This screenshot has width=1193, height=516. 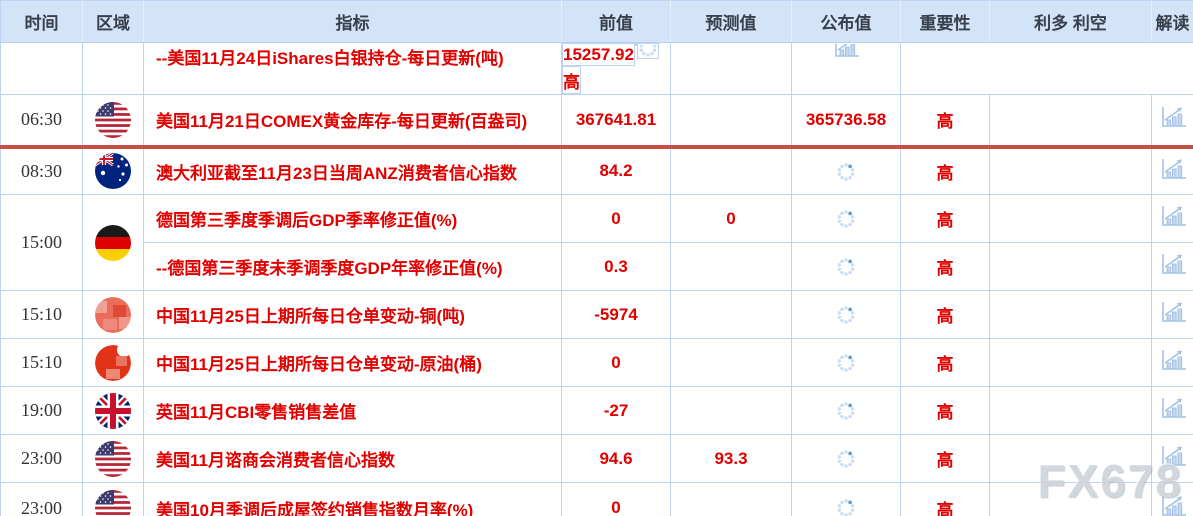 I want to click on indicator-cell: 澳大利亚截至11月23日当周ANZ消费者信心指数, so click(x=352, y=170).